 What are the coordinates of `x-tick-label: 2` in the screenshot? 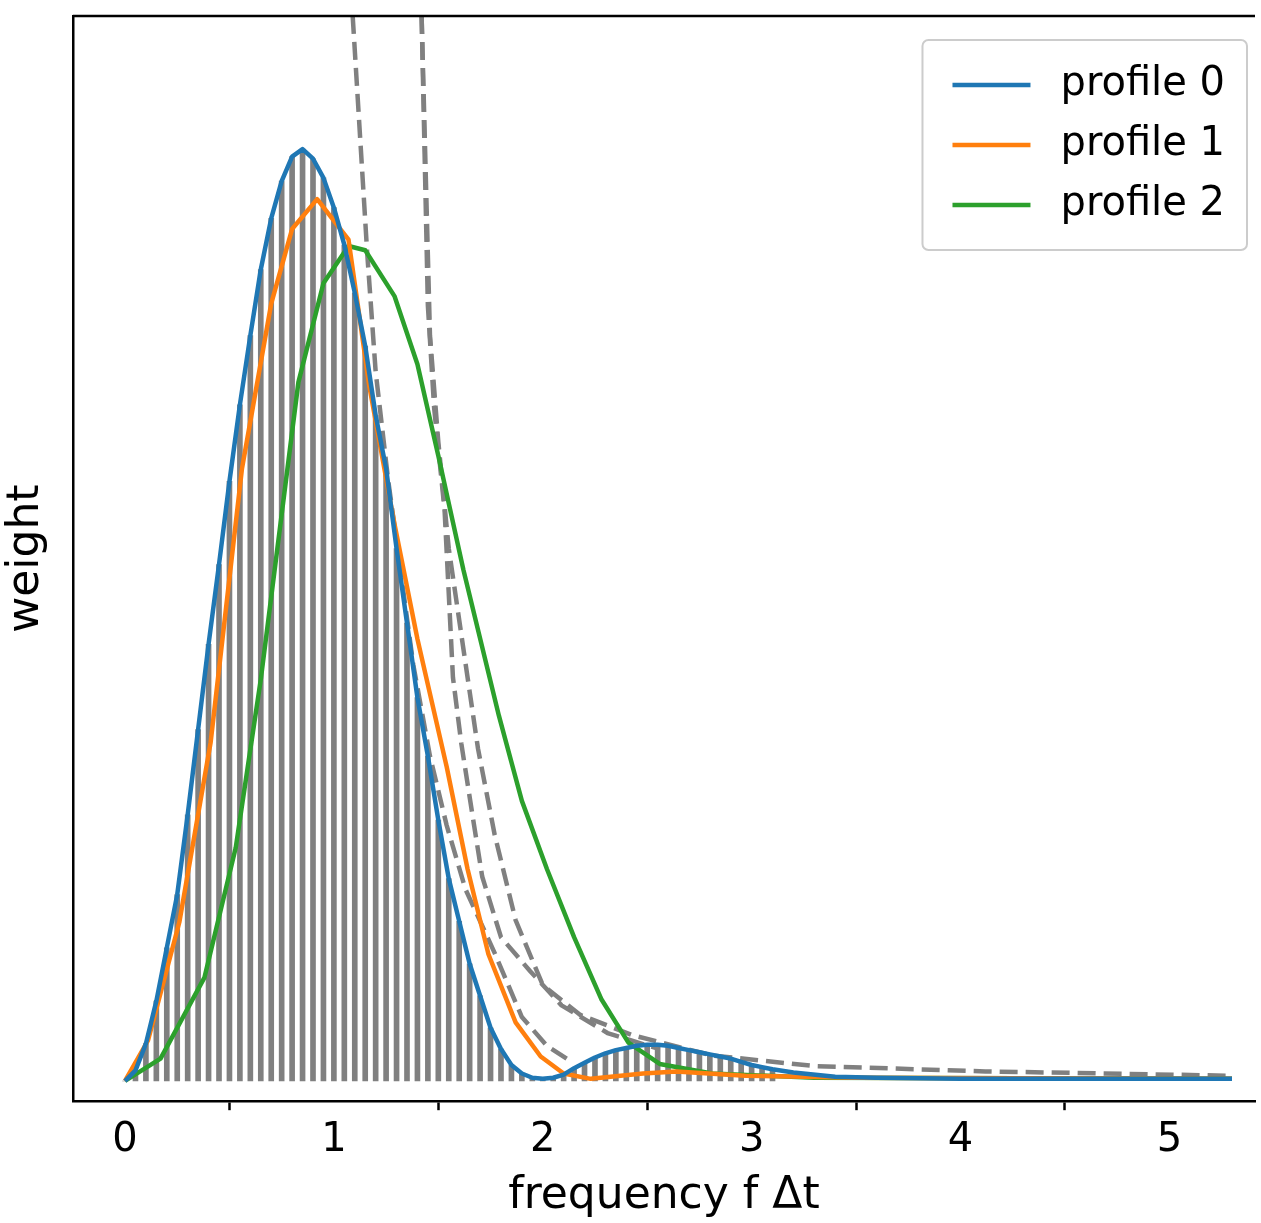 It's located at (543, 1136).